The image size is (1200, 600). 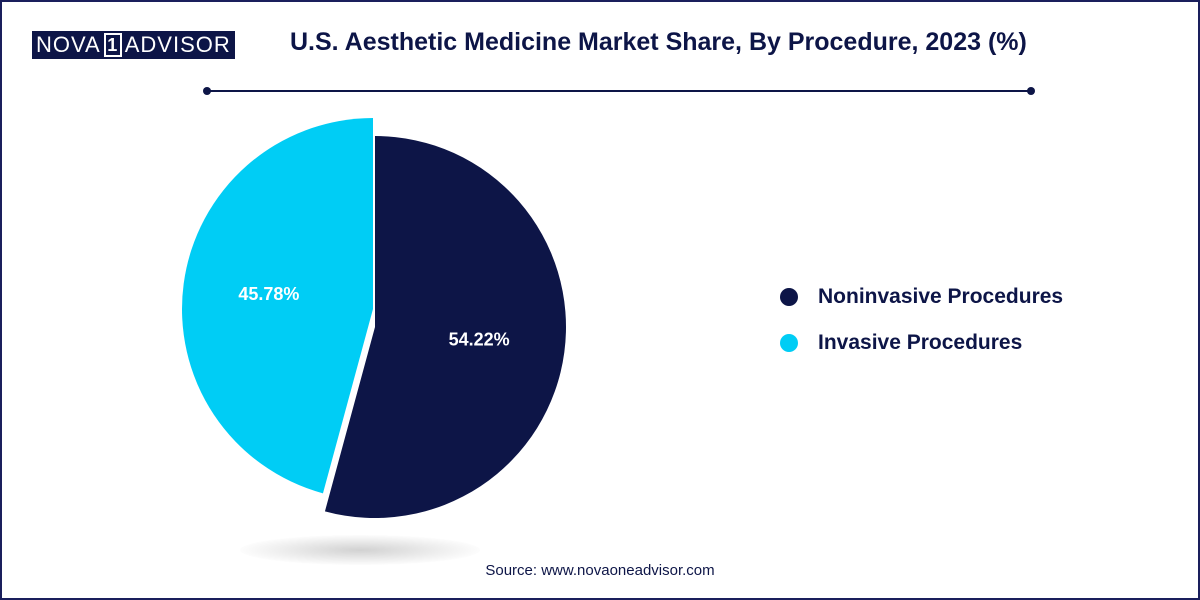 I want to click on pie-slice-invasive, so click(x=277, y=306).